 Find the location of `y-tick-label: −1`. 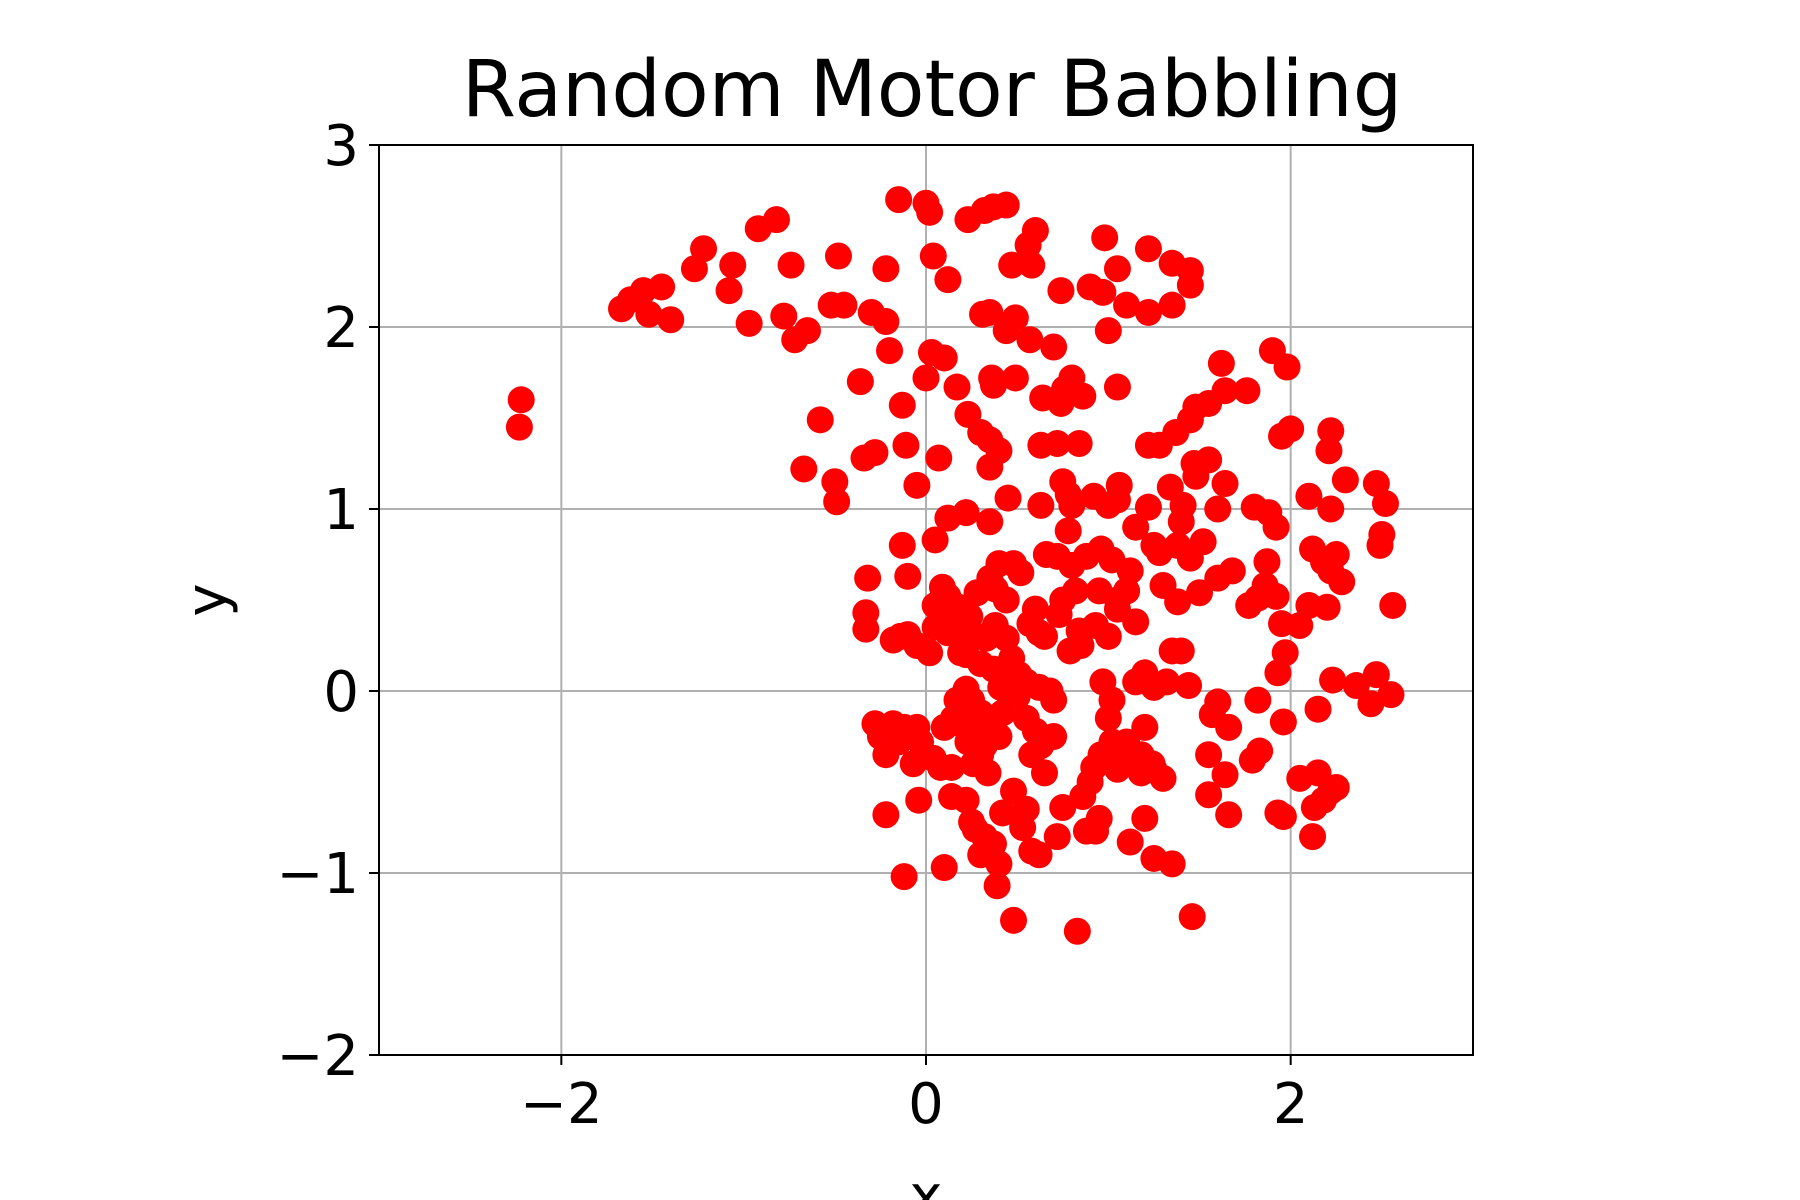

y-tick-label: −1 is located at coordinates (317, 874).